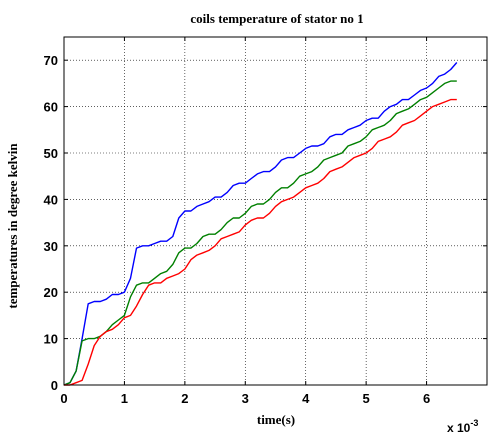 The height and width of the screenshot is (435, 491). I want to click on y-tick-label: 10, so click(51, 339).